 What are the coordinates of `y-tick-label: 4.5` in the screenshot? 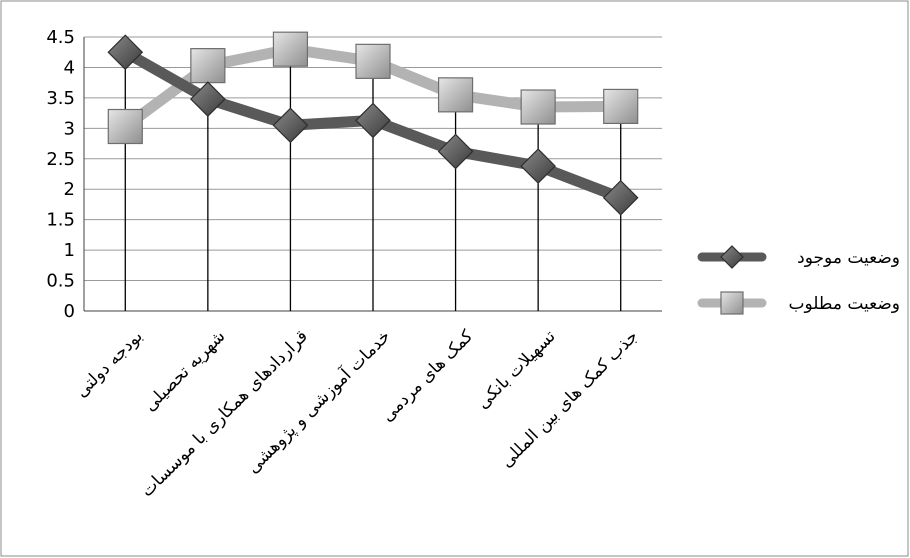 It's located at (60, 37).